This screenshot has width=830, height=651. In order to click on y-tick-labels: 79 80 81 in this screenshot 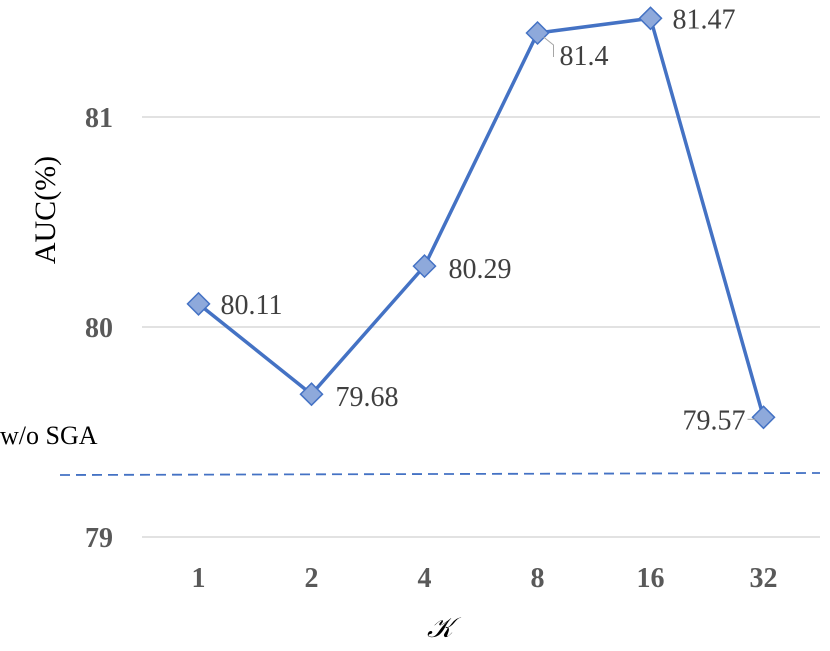, I will do `click(99, 328)`.